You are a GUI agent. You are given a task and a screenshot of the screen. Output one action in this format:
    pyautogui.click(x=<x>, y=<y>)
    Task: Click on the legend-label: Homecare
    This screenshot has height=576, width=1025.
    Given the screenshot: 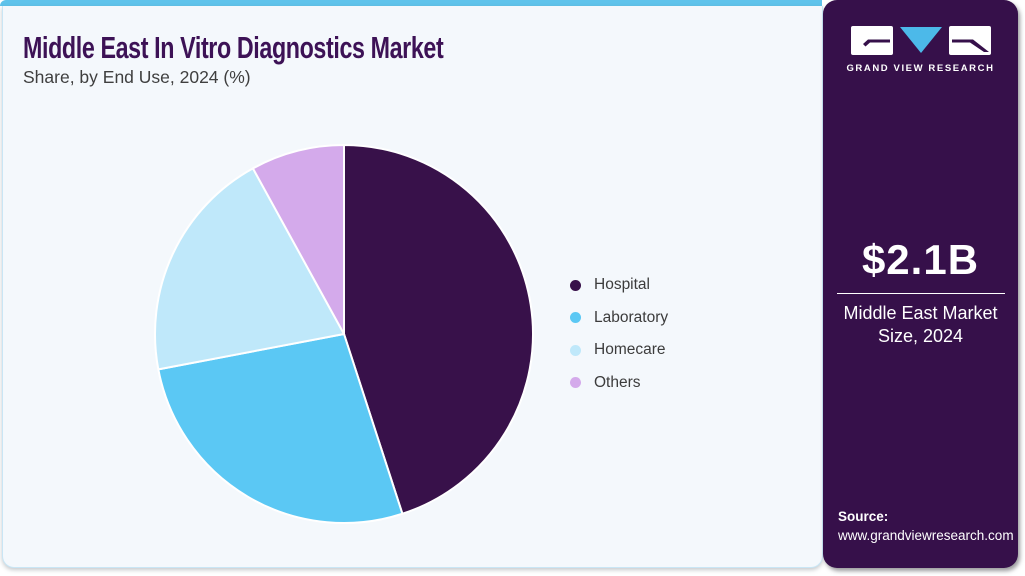 What is the action you would take?
    pyautogui.click(x=630, y=350)
    